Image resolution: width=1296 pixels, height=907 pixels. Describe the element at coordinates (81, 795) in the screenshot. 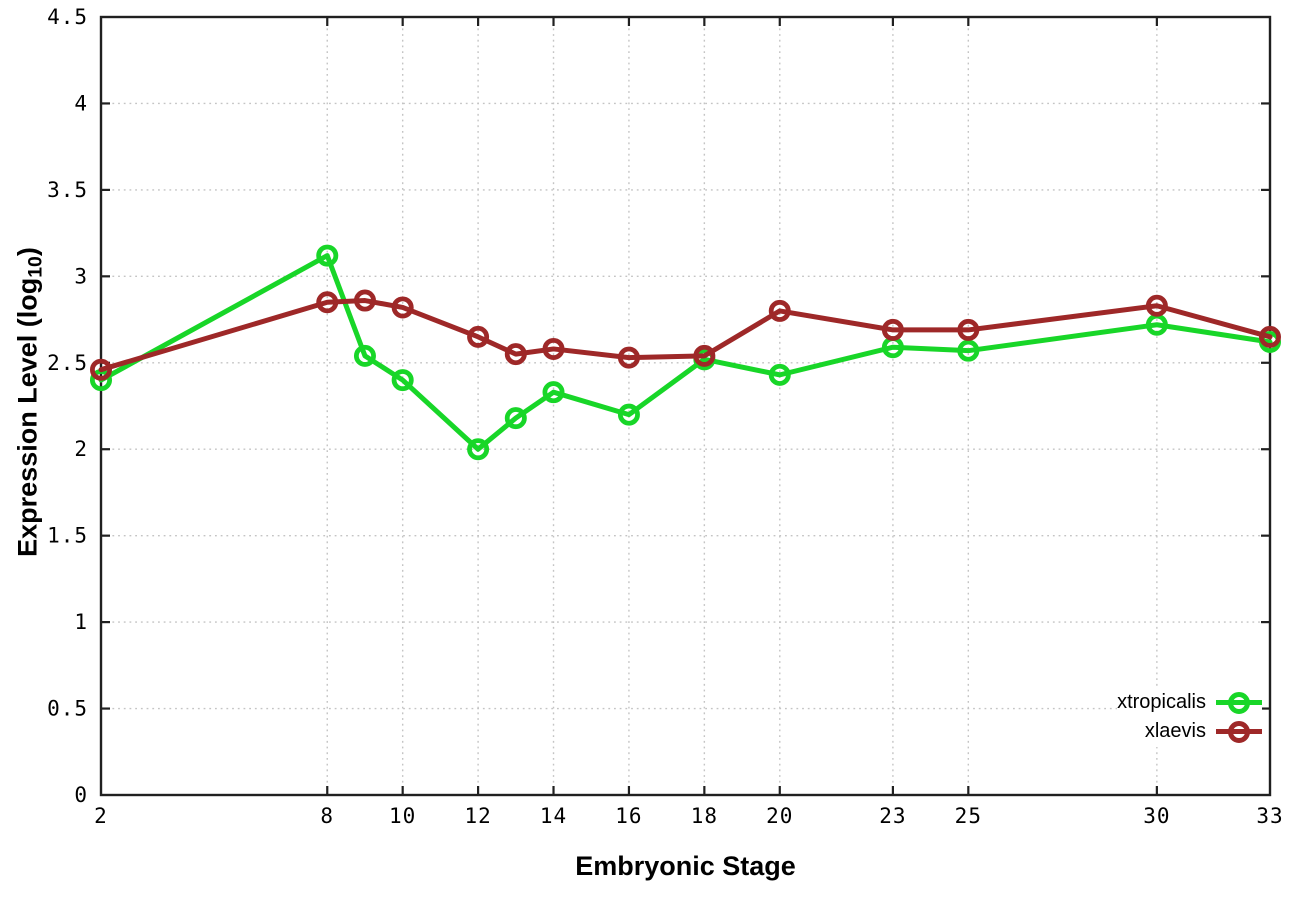

I see `y-tick-label: 0` at that location.